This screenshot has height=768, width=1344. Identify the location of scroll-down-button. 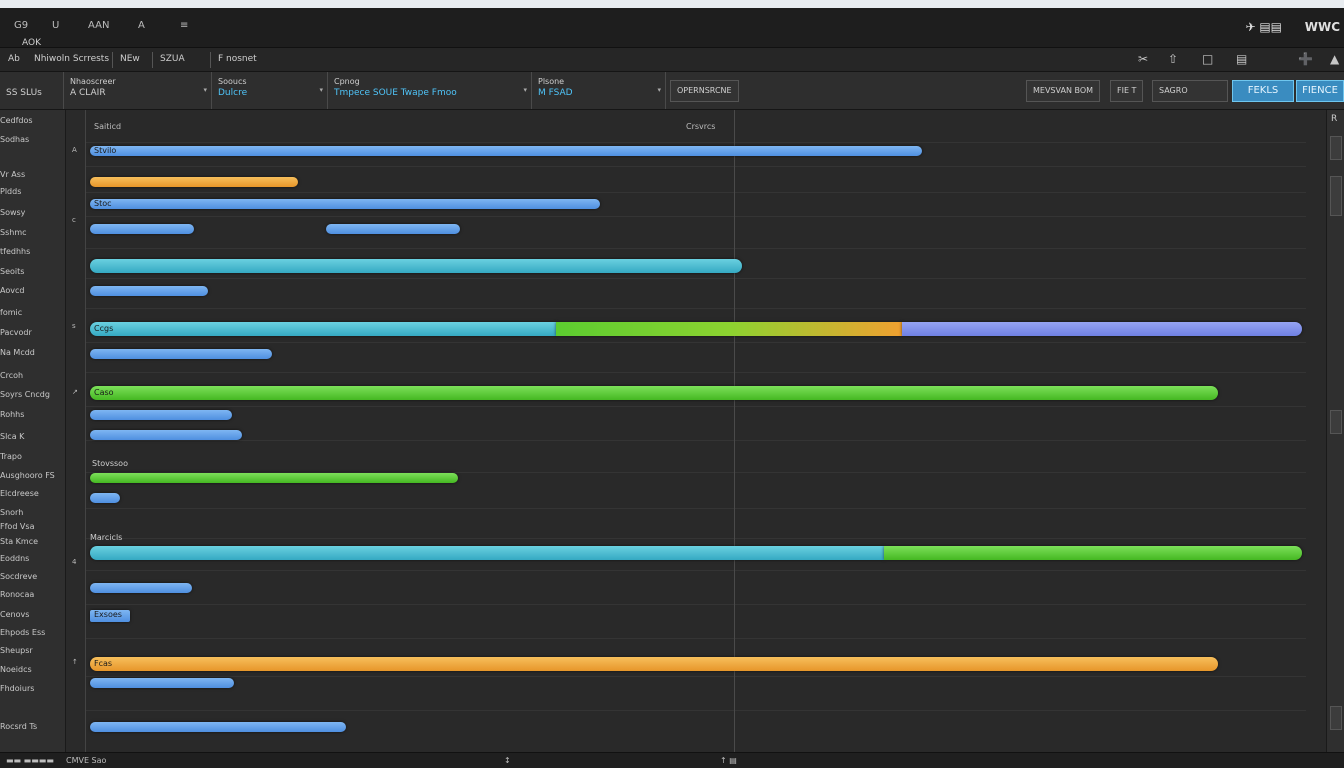
(1336, 718).